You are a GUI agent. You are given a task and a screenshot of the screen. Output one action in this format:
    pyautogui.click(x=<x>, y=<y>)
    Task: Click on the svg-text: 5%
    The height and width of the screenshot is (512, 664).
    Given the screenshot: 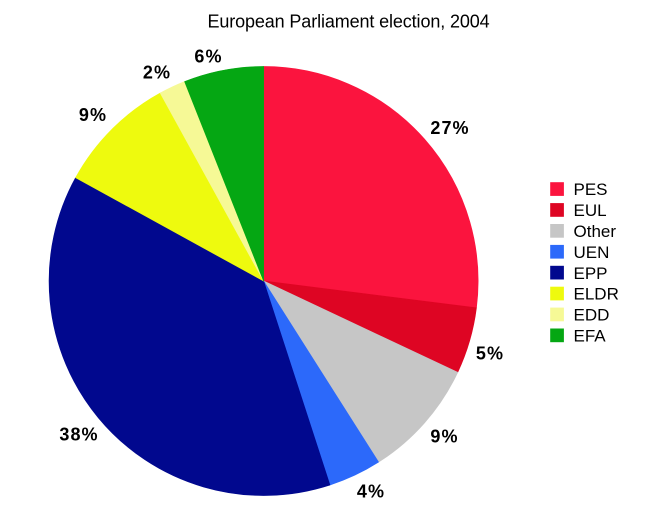 What is the action you would take?
    pyautogui.click(x=490, y=354)
    